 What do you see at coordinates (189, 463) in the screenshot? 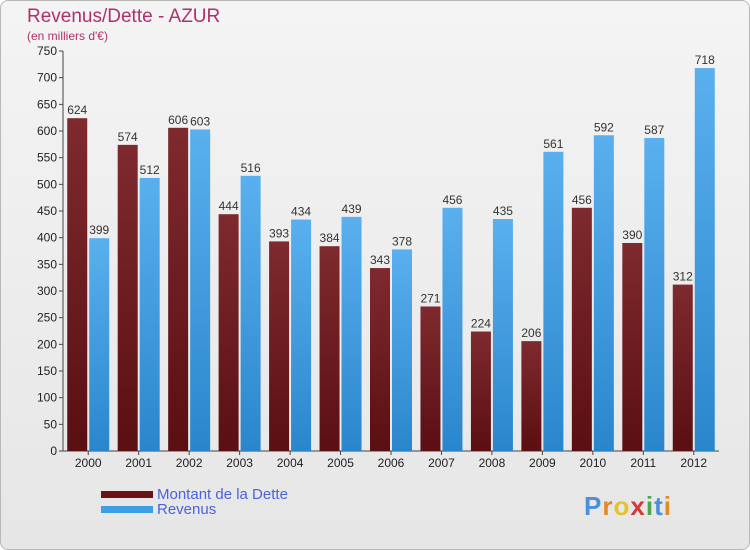
I see `x-tick-label: 2002` at bounding box center [189, 463].